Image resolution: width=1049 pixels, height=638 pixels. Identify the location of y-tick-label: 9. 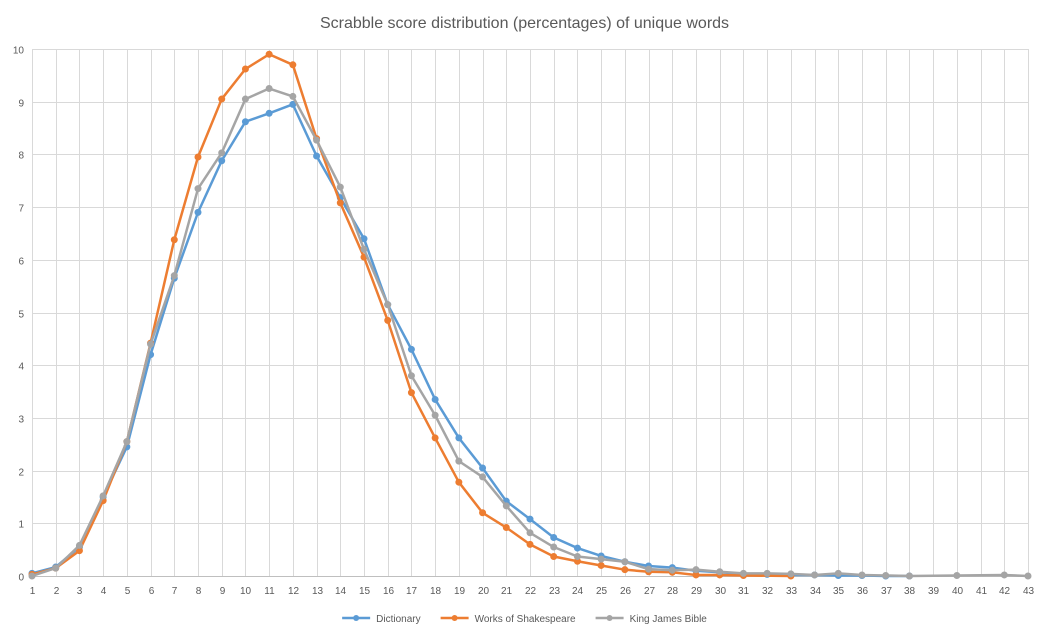
(21, 104).